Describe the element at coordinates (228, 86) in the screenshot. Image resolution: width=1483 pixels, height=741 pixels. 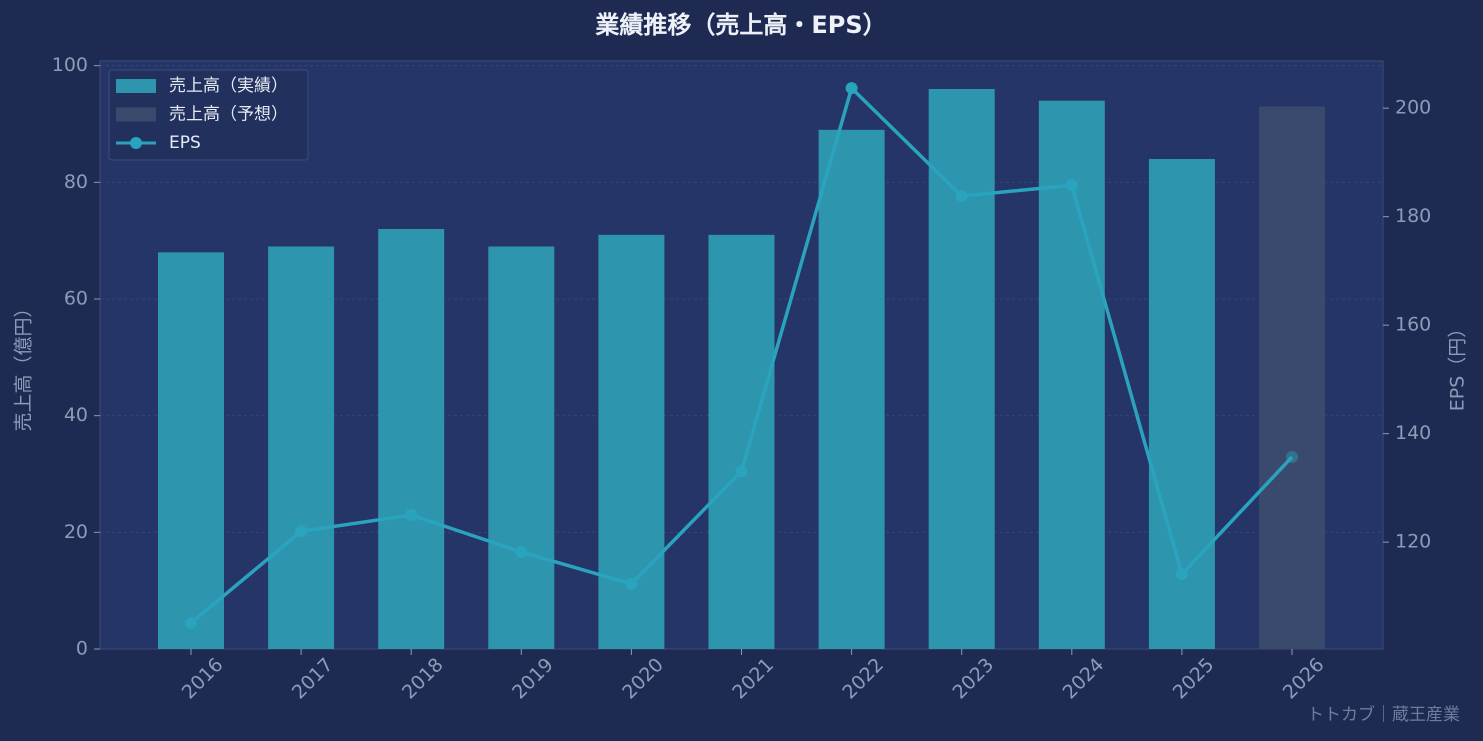
I see `legend-label: 売上高（実績）` at that location.